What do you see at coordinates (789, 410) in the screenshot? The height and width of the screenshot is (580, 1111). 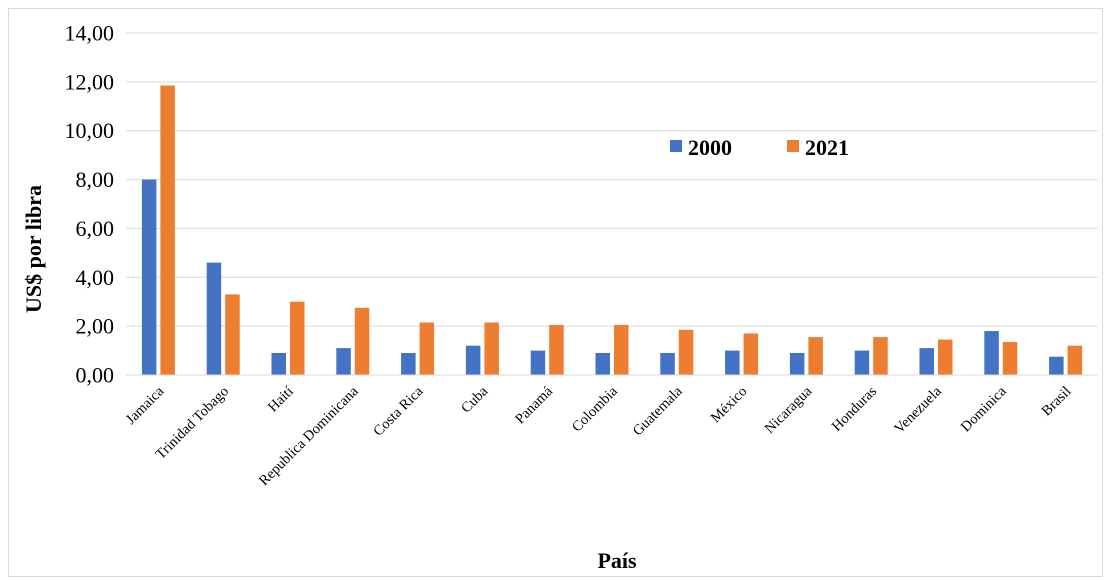 I see `x-category-label: Nicaragua` at bounding box center [789, 410].